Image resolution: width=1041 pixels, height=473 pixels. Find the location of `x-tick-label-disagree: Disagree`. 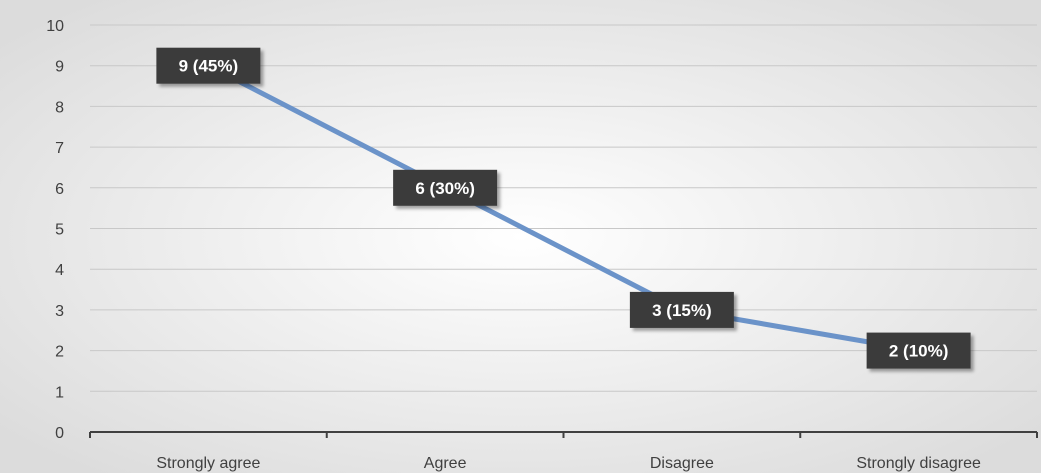

x-tick-label-disagree: Disagree is located at coordinates (682, 463).